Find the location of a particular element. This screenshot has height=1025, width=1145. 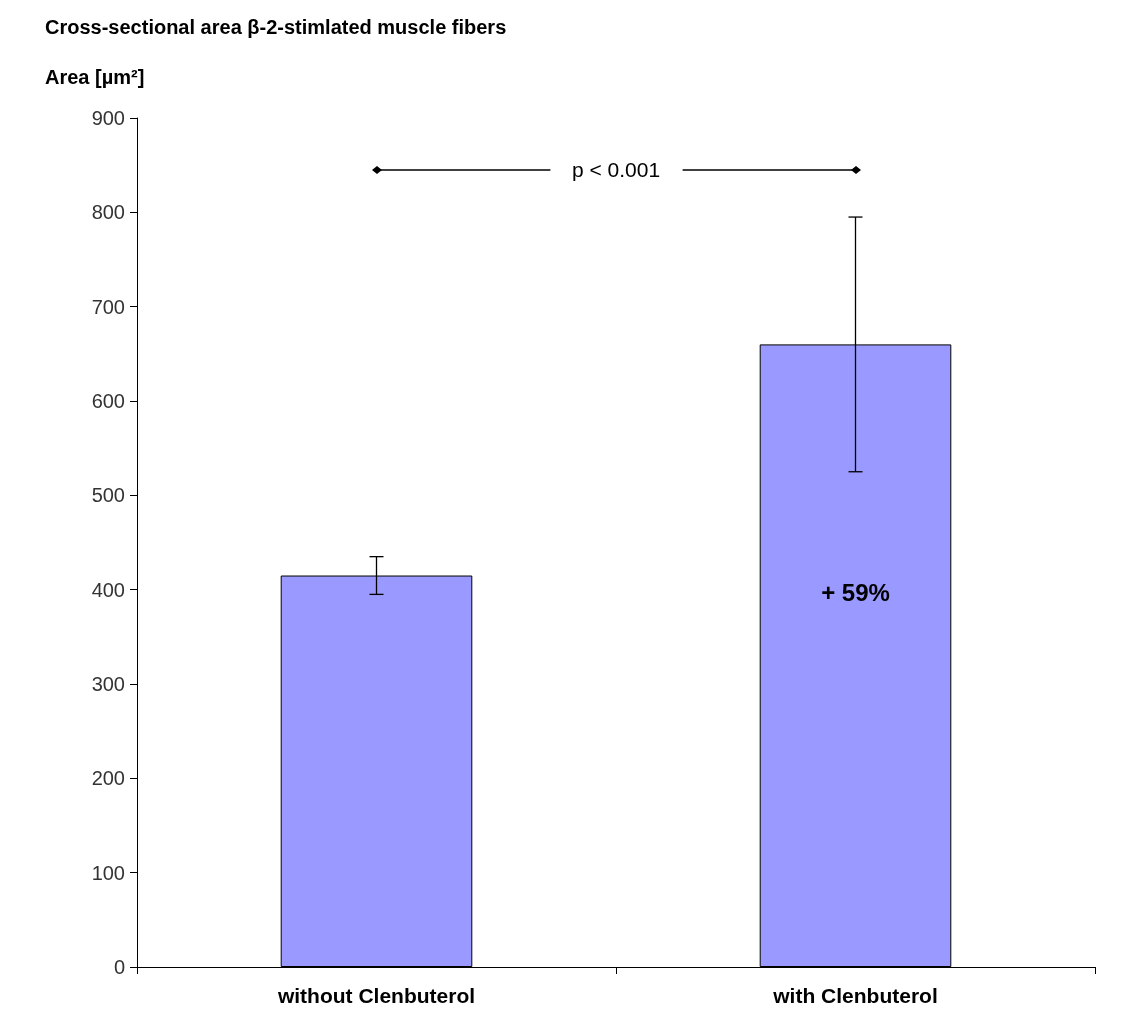

x-tick-label: without Clenbuterol is located at coordinates (376, 995).